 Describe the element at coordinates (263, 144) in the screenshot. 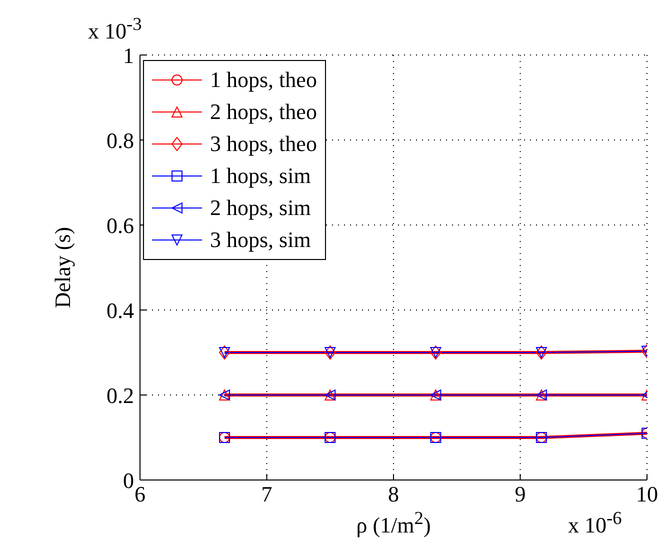

I see `legend-label: 3 hops, theo` at that location.